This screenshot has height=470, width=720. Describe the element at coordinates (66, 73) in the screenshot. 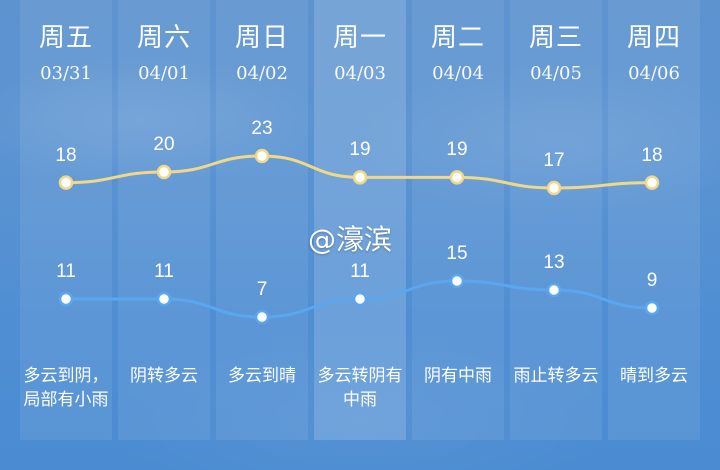

I see `date-label: 03/31` at that location.